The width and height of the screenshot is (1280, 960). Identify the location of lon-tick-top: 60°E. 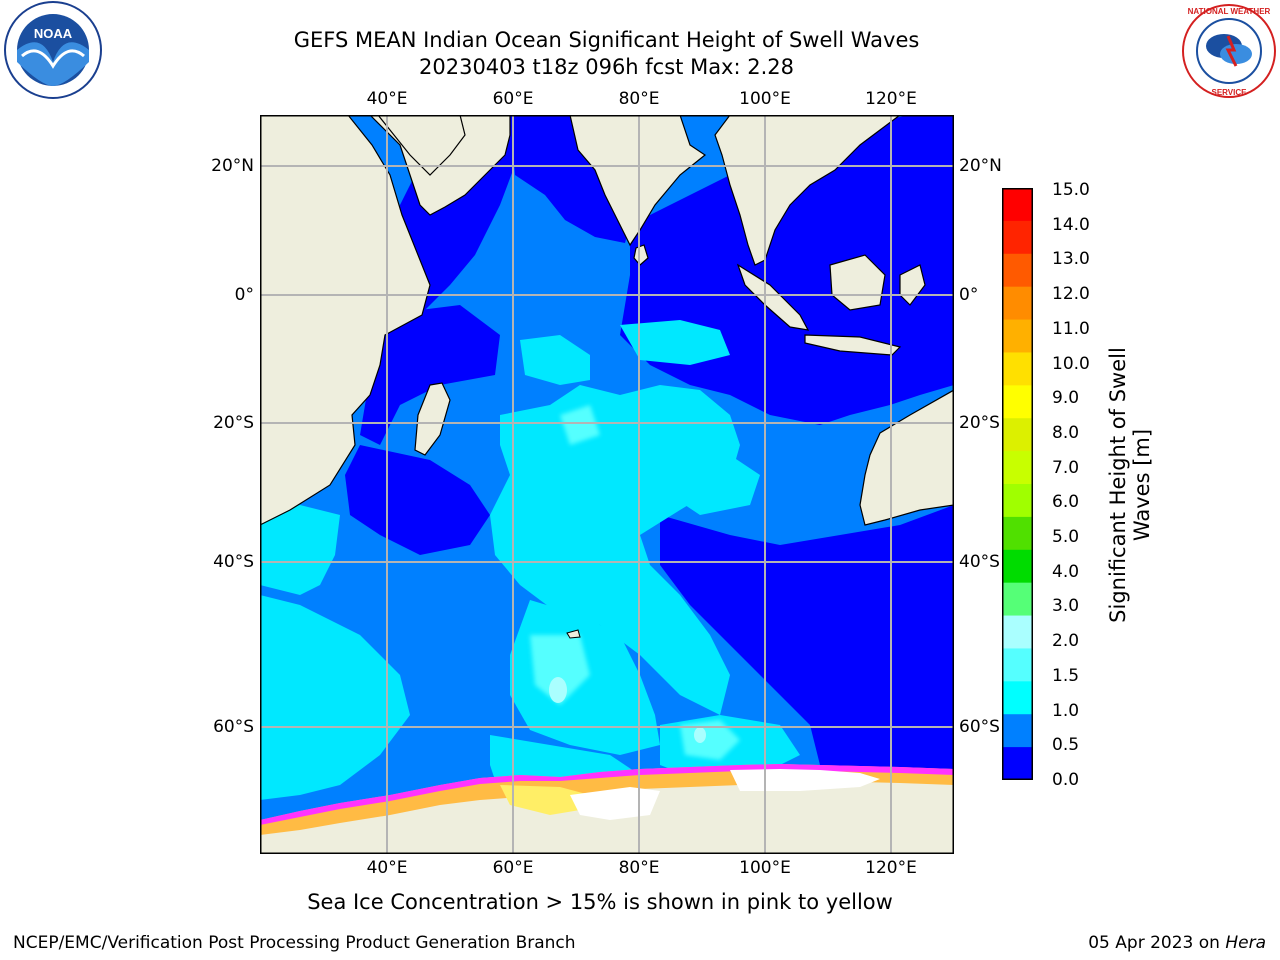
(513, 99).